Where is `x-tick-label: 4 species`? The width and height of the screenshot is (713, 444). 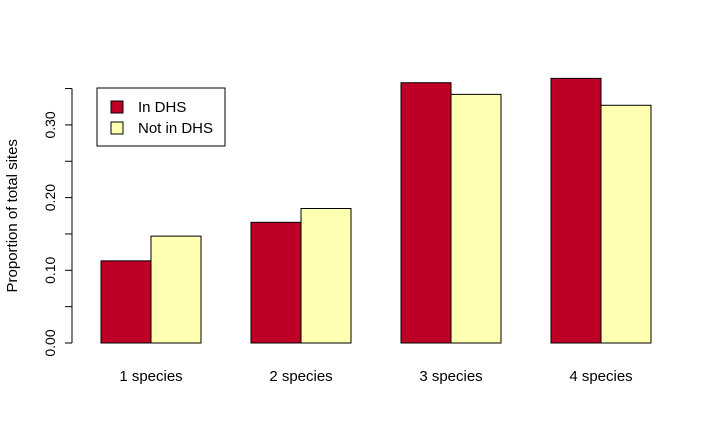
x-tick-label: 4 species is located at coordinates (600, 376).